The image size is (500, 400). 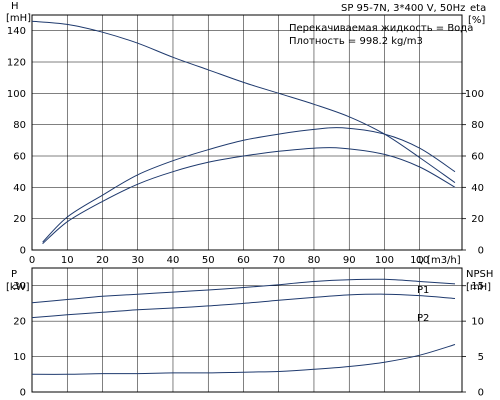 I want to click on npsh-tick-label: 0, so click(x=481, y=393).